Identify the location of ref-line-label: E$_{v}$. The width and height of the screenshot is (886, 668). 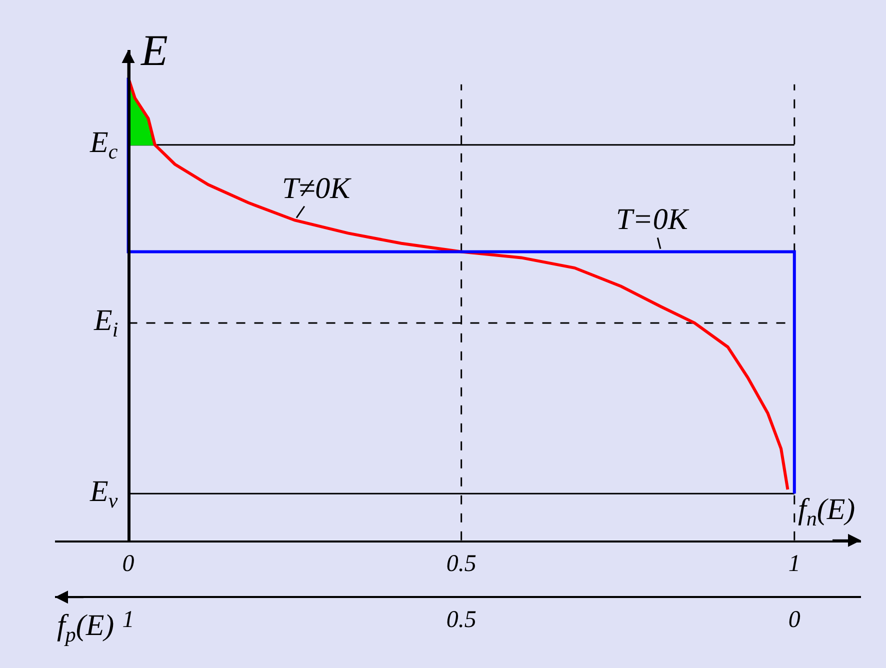
(103, 493).